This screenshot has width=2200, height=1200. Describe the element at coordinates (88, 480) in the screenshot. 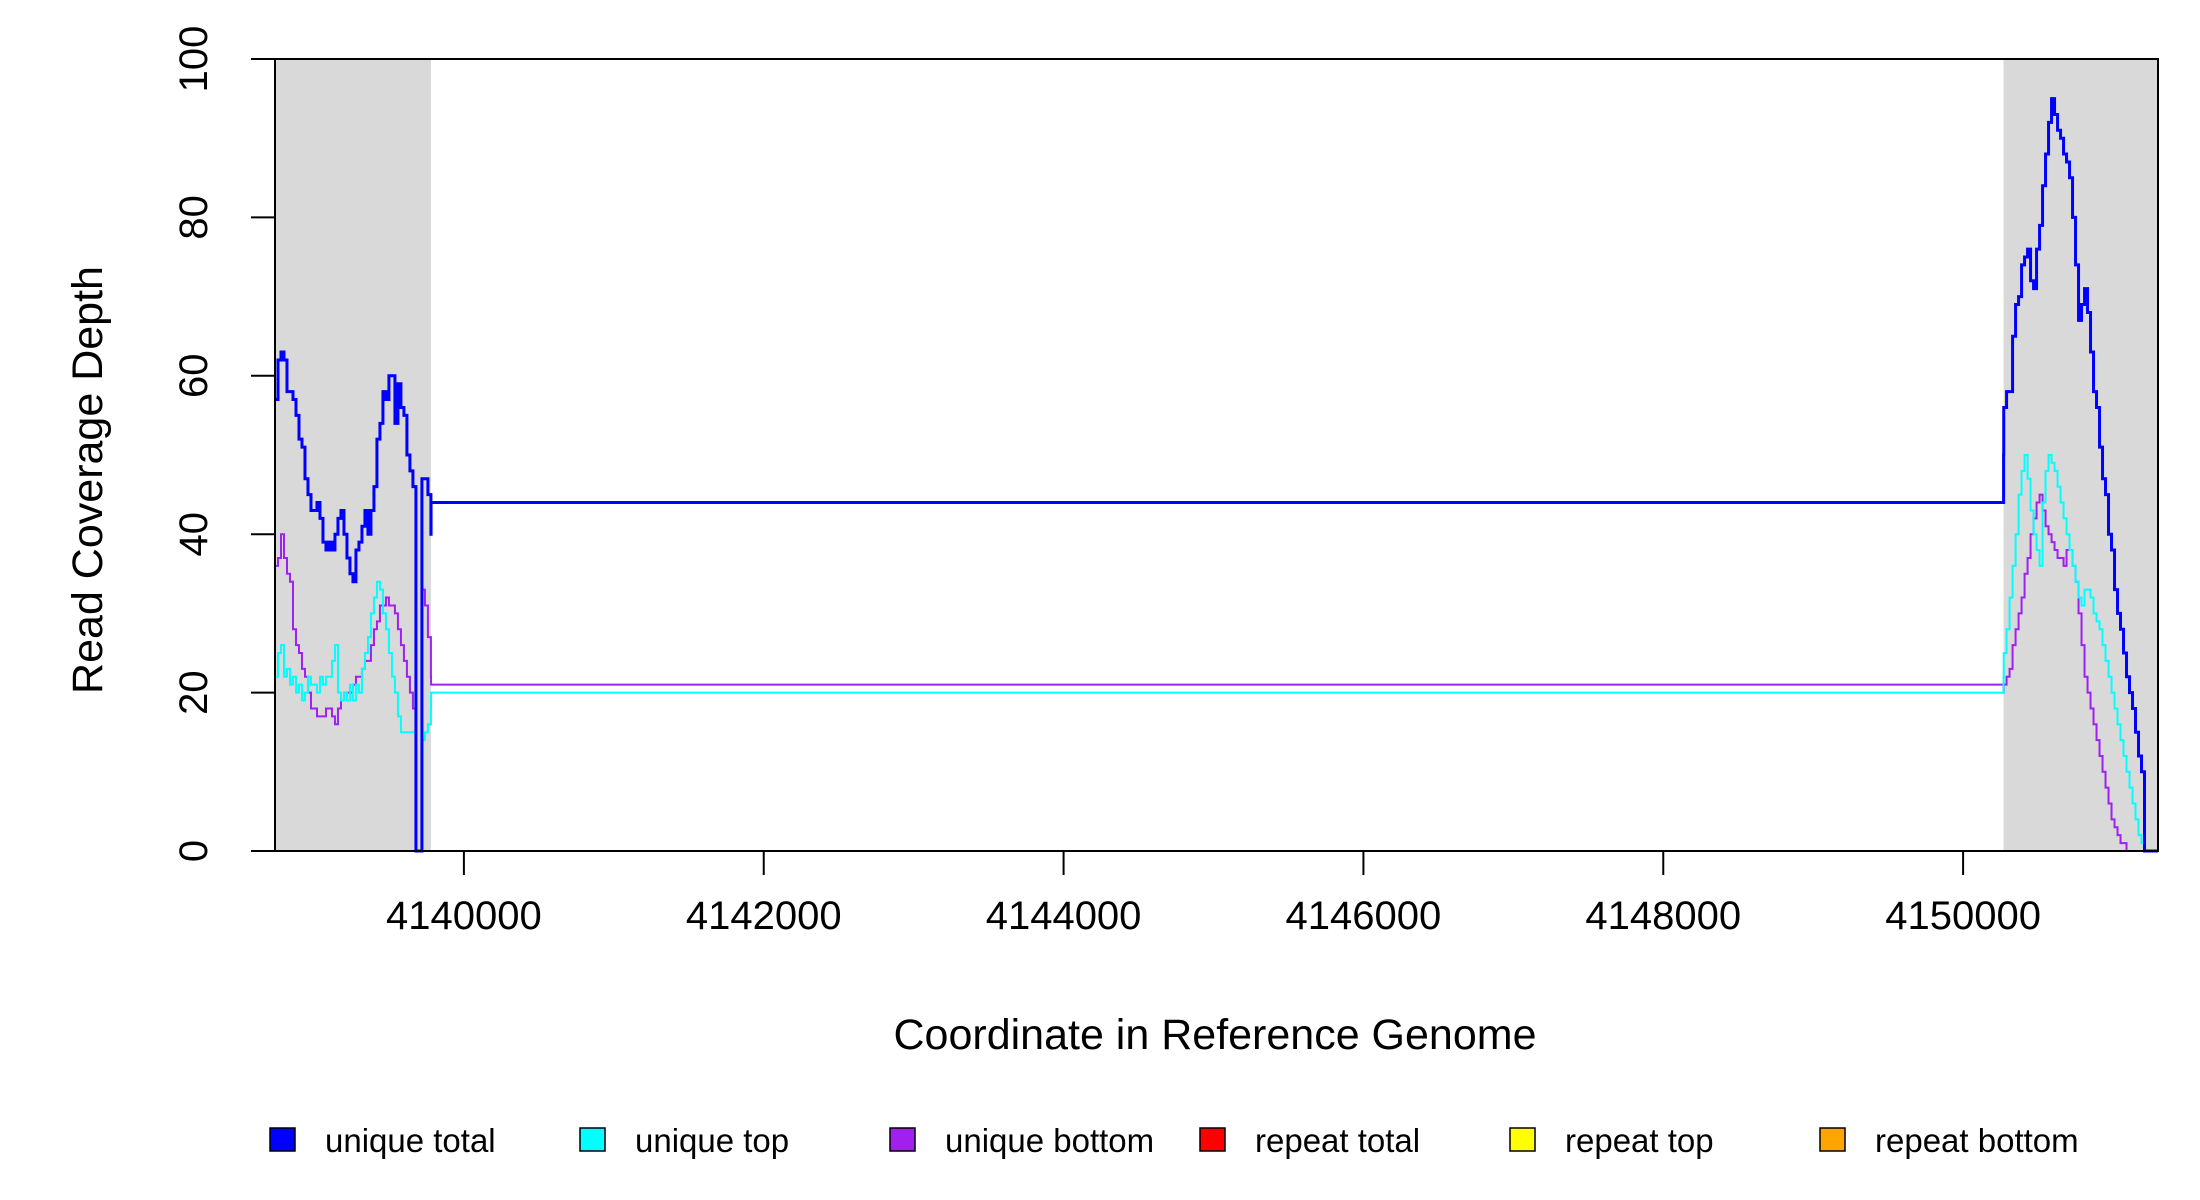

I see `y-axis-title: Read Coverage Depth` at that location.